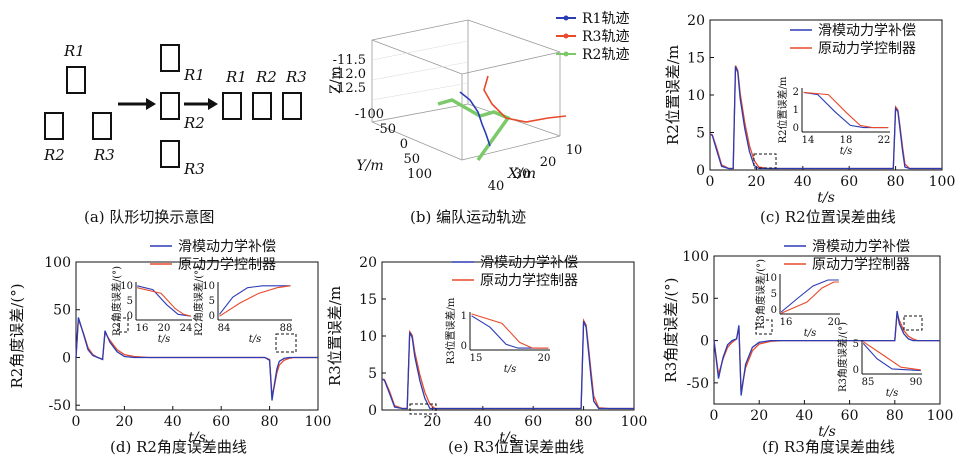 This screenshot has height=458, width=962. What do you see at coordinates (368, 300) in the screenshot?
I see `y-tick-label: 15` at bounding box center [368, 300].